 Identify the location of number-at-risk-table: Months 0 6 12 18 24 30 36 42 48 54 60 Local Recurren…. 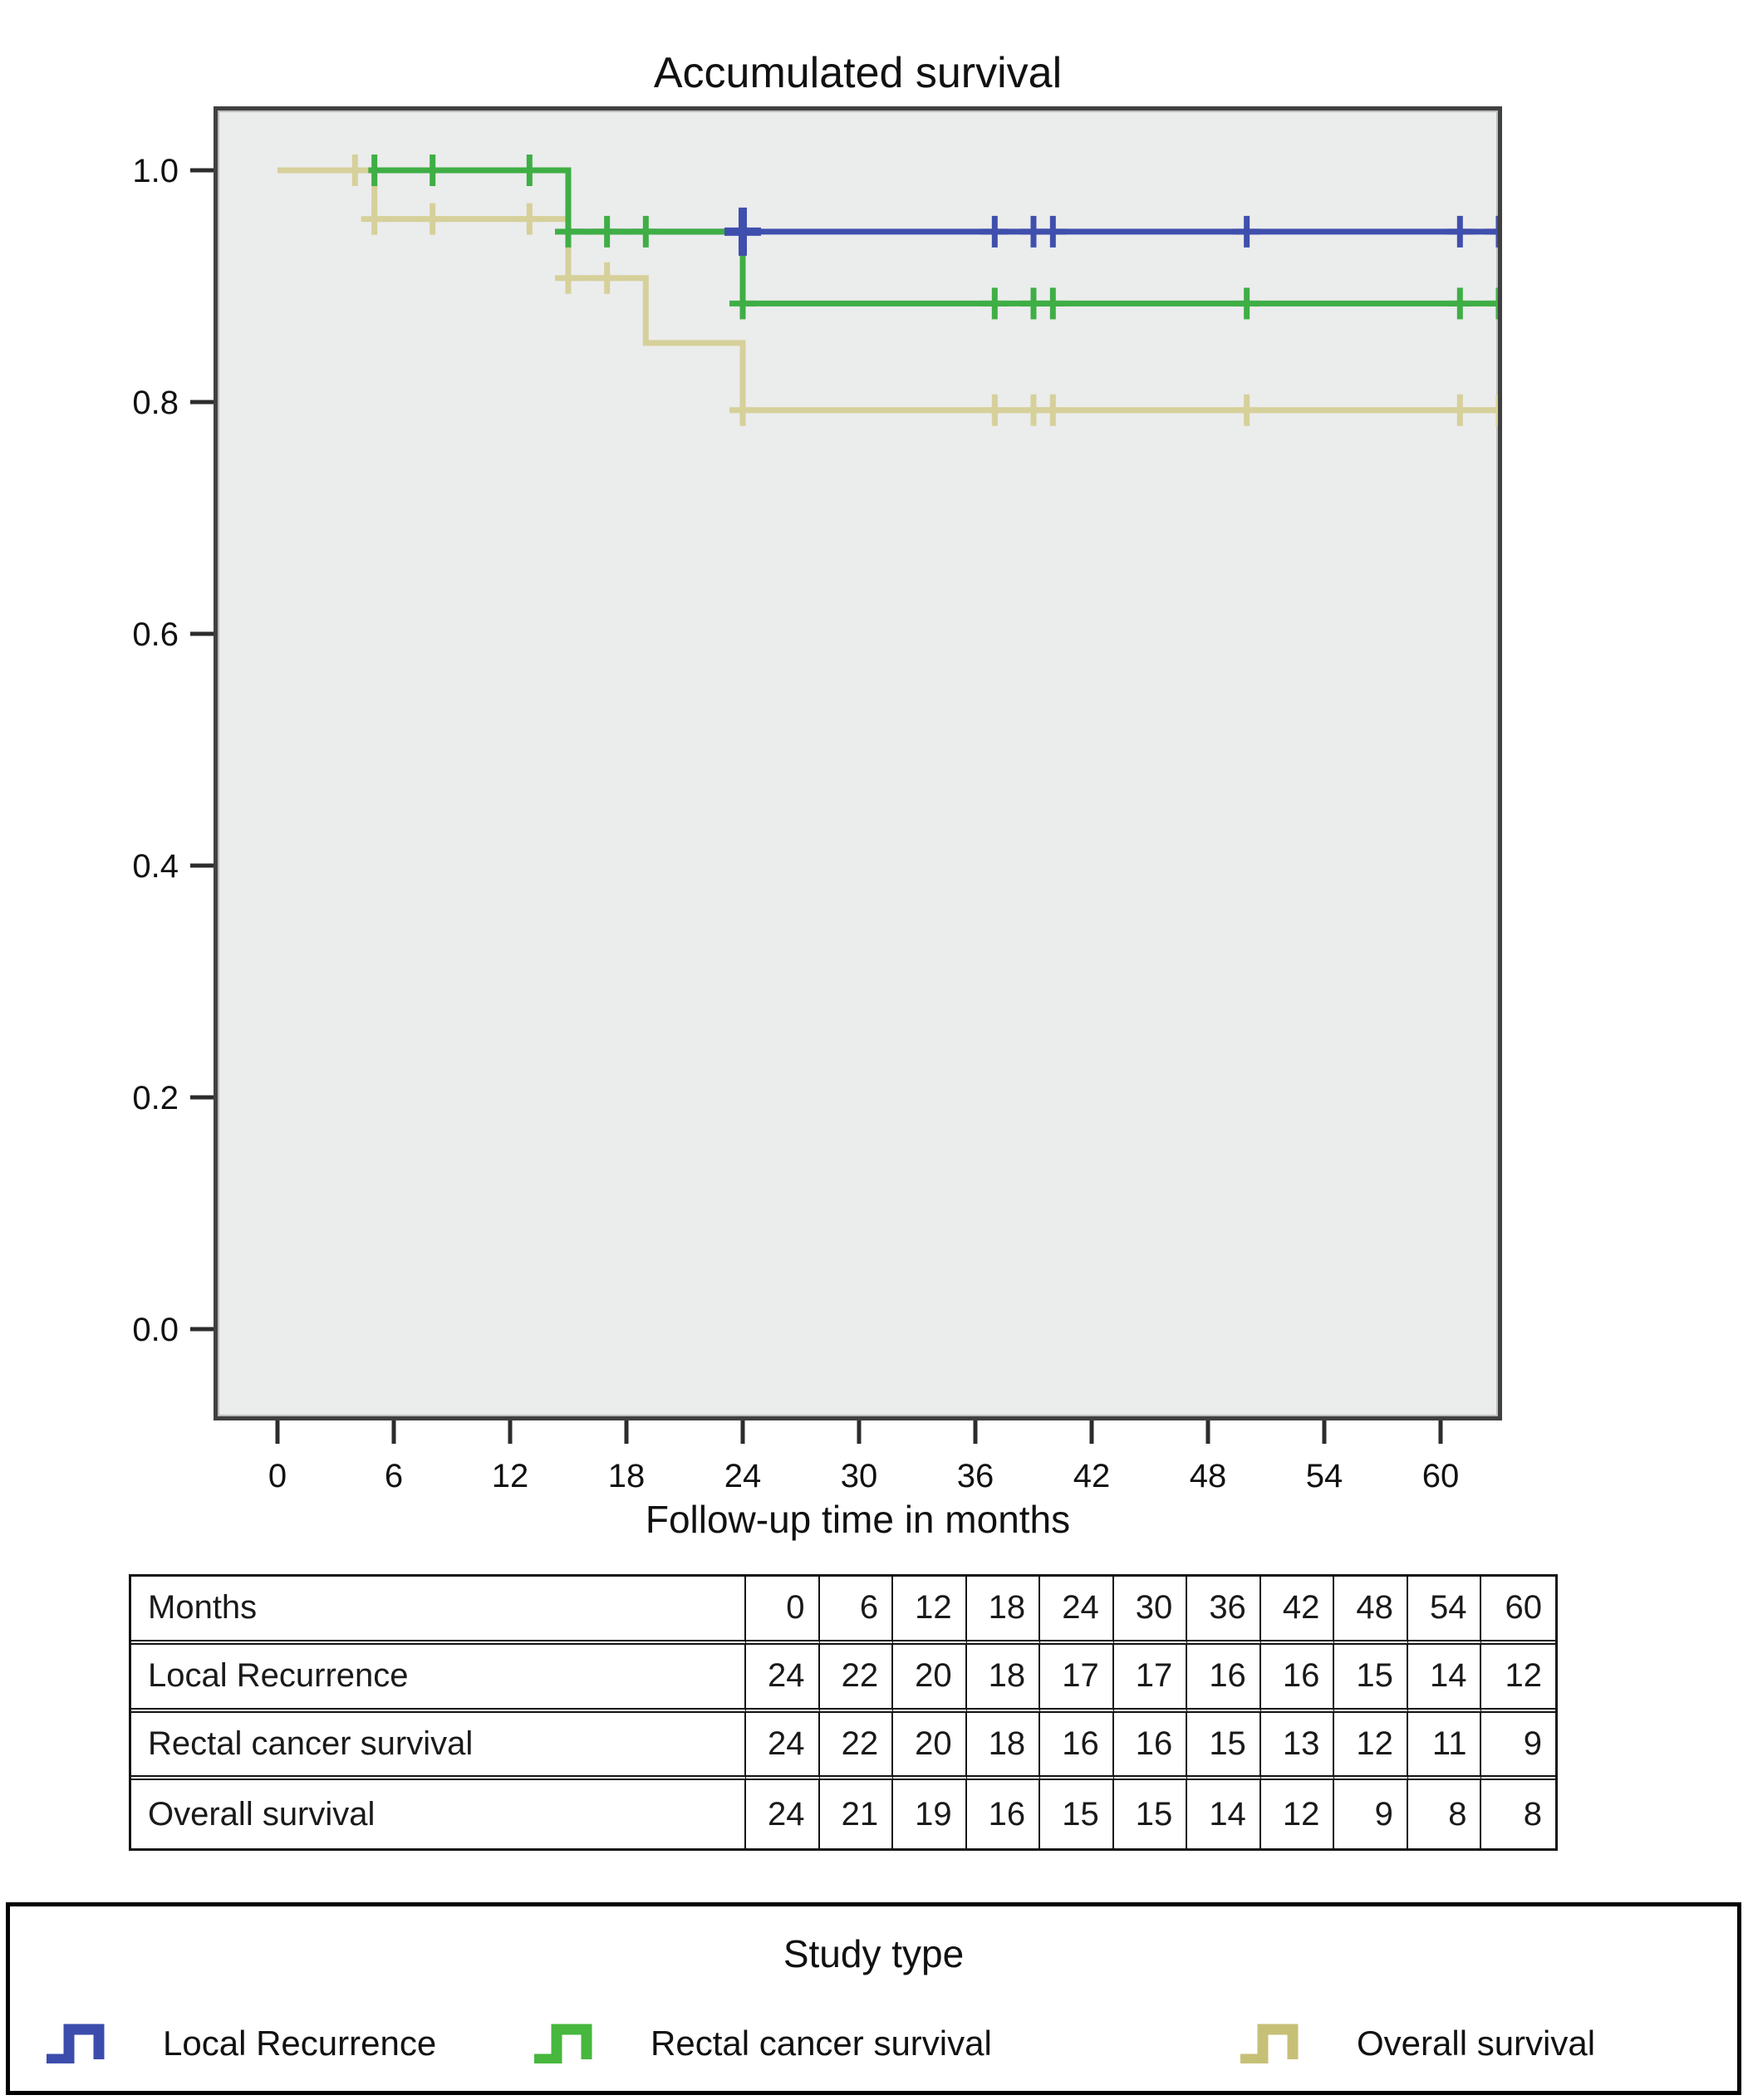
(843, 1712).